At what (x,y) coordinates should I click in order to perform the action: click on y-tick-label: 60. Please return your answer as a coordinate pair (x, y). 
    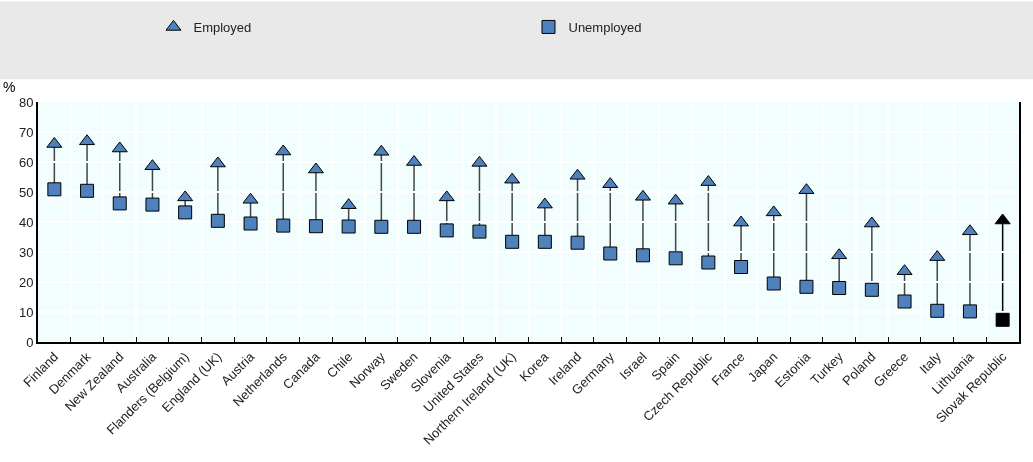
    Looking at the image, I should click on (26, 162).